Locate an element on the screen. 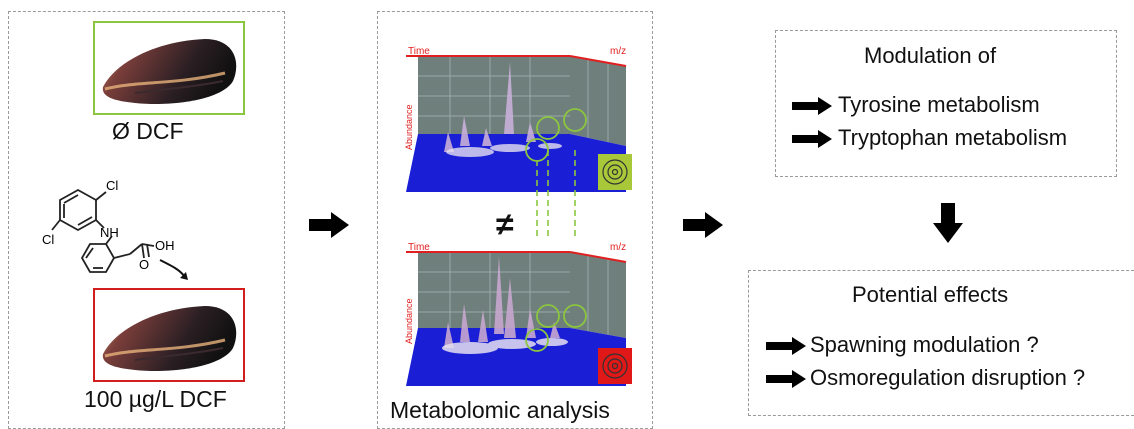 The image size is (1134, 429). atom-nh: NH is located at coordinates (109, 232).